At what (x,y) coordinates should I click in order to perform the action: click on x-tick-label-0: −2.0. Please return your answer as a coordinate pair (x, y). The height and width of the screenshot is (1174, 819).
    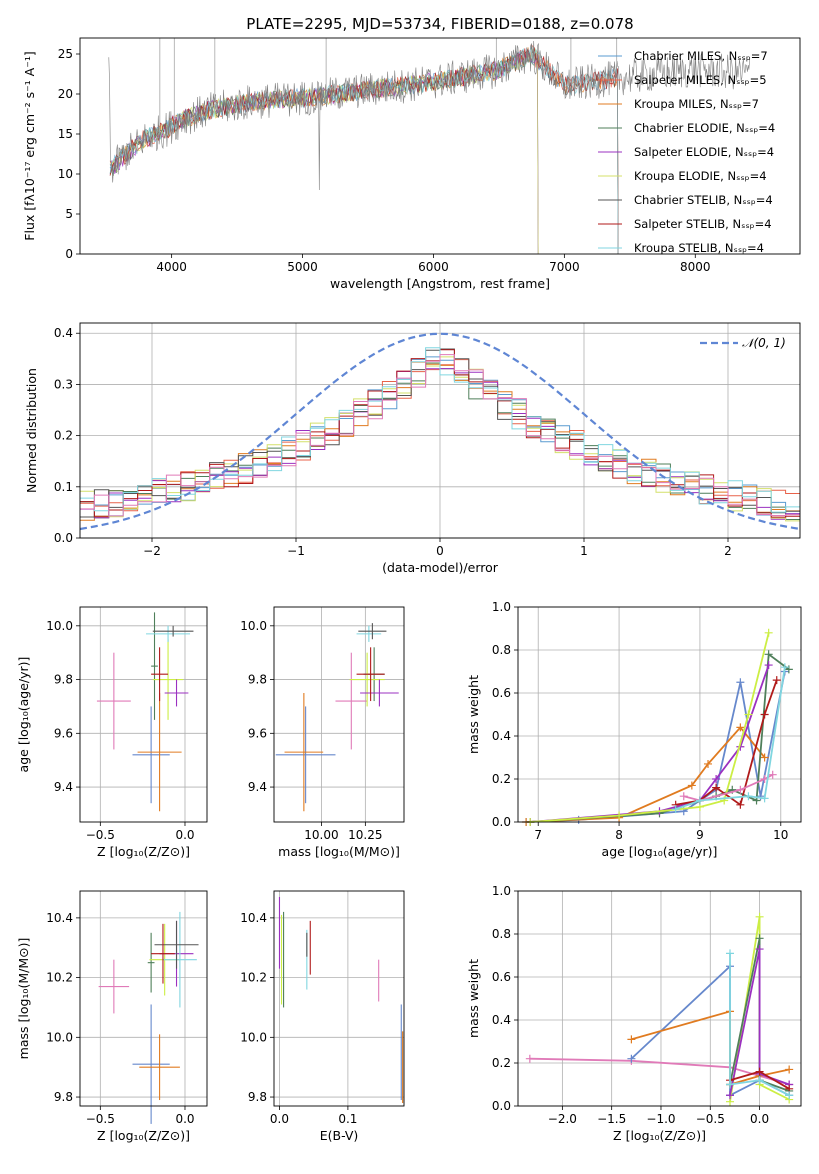
    Looking at the image, I should click on (562, 1119).